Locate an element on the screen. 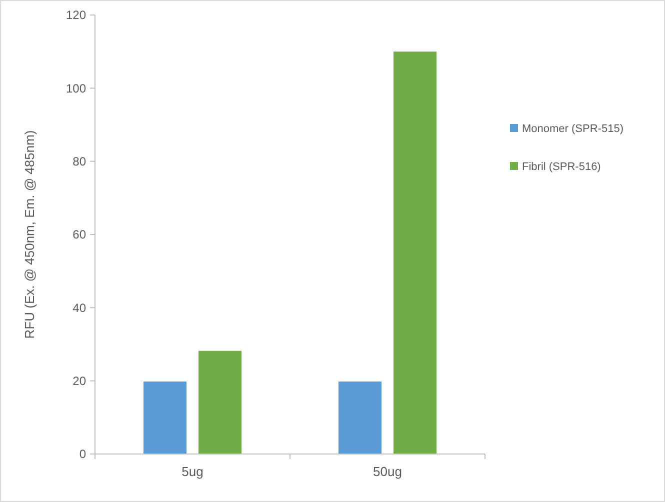 This screenshot has width=665, height=502. y-tick-label: 100 is located at coordinates (76, 88).